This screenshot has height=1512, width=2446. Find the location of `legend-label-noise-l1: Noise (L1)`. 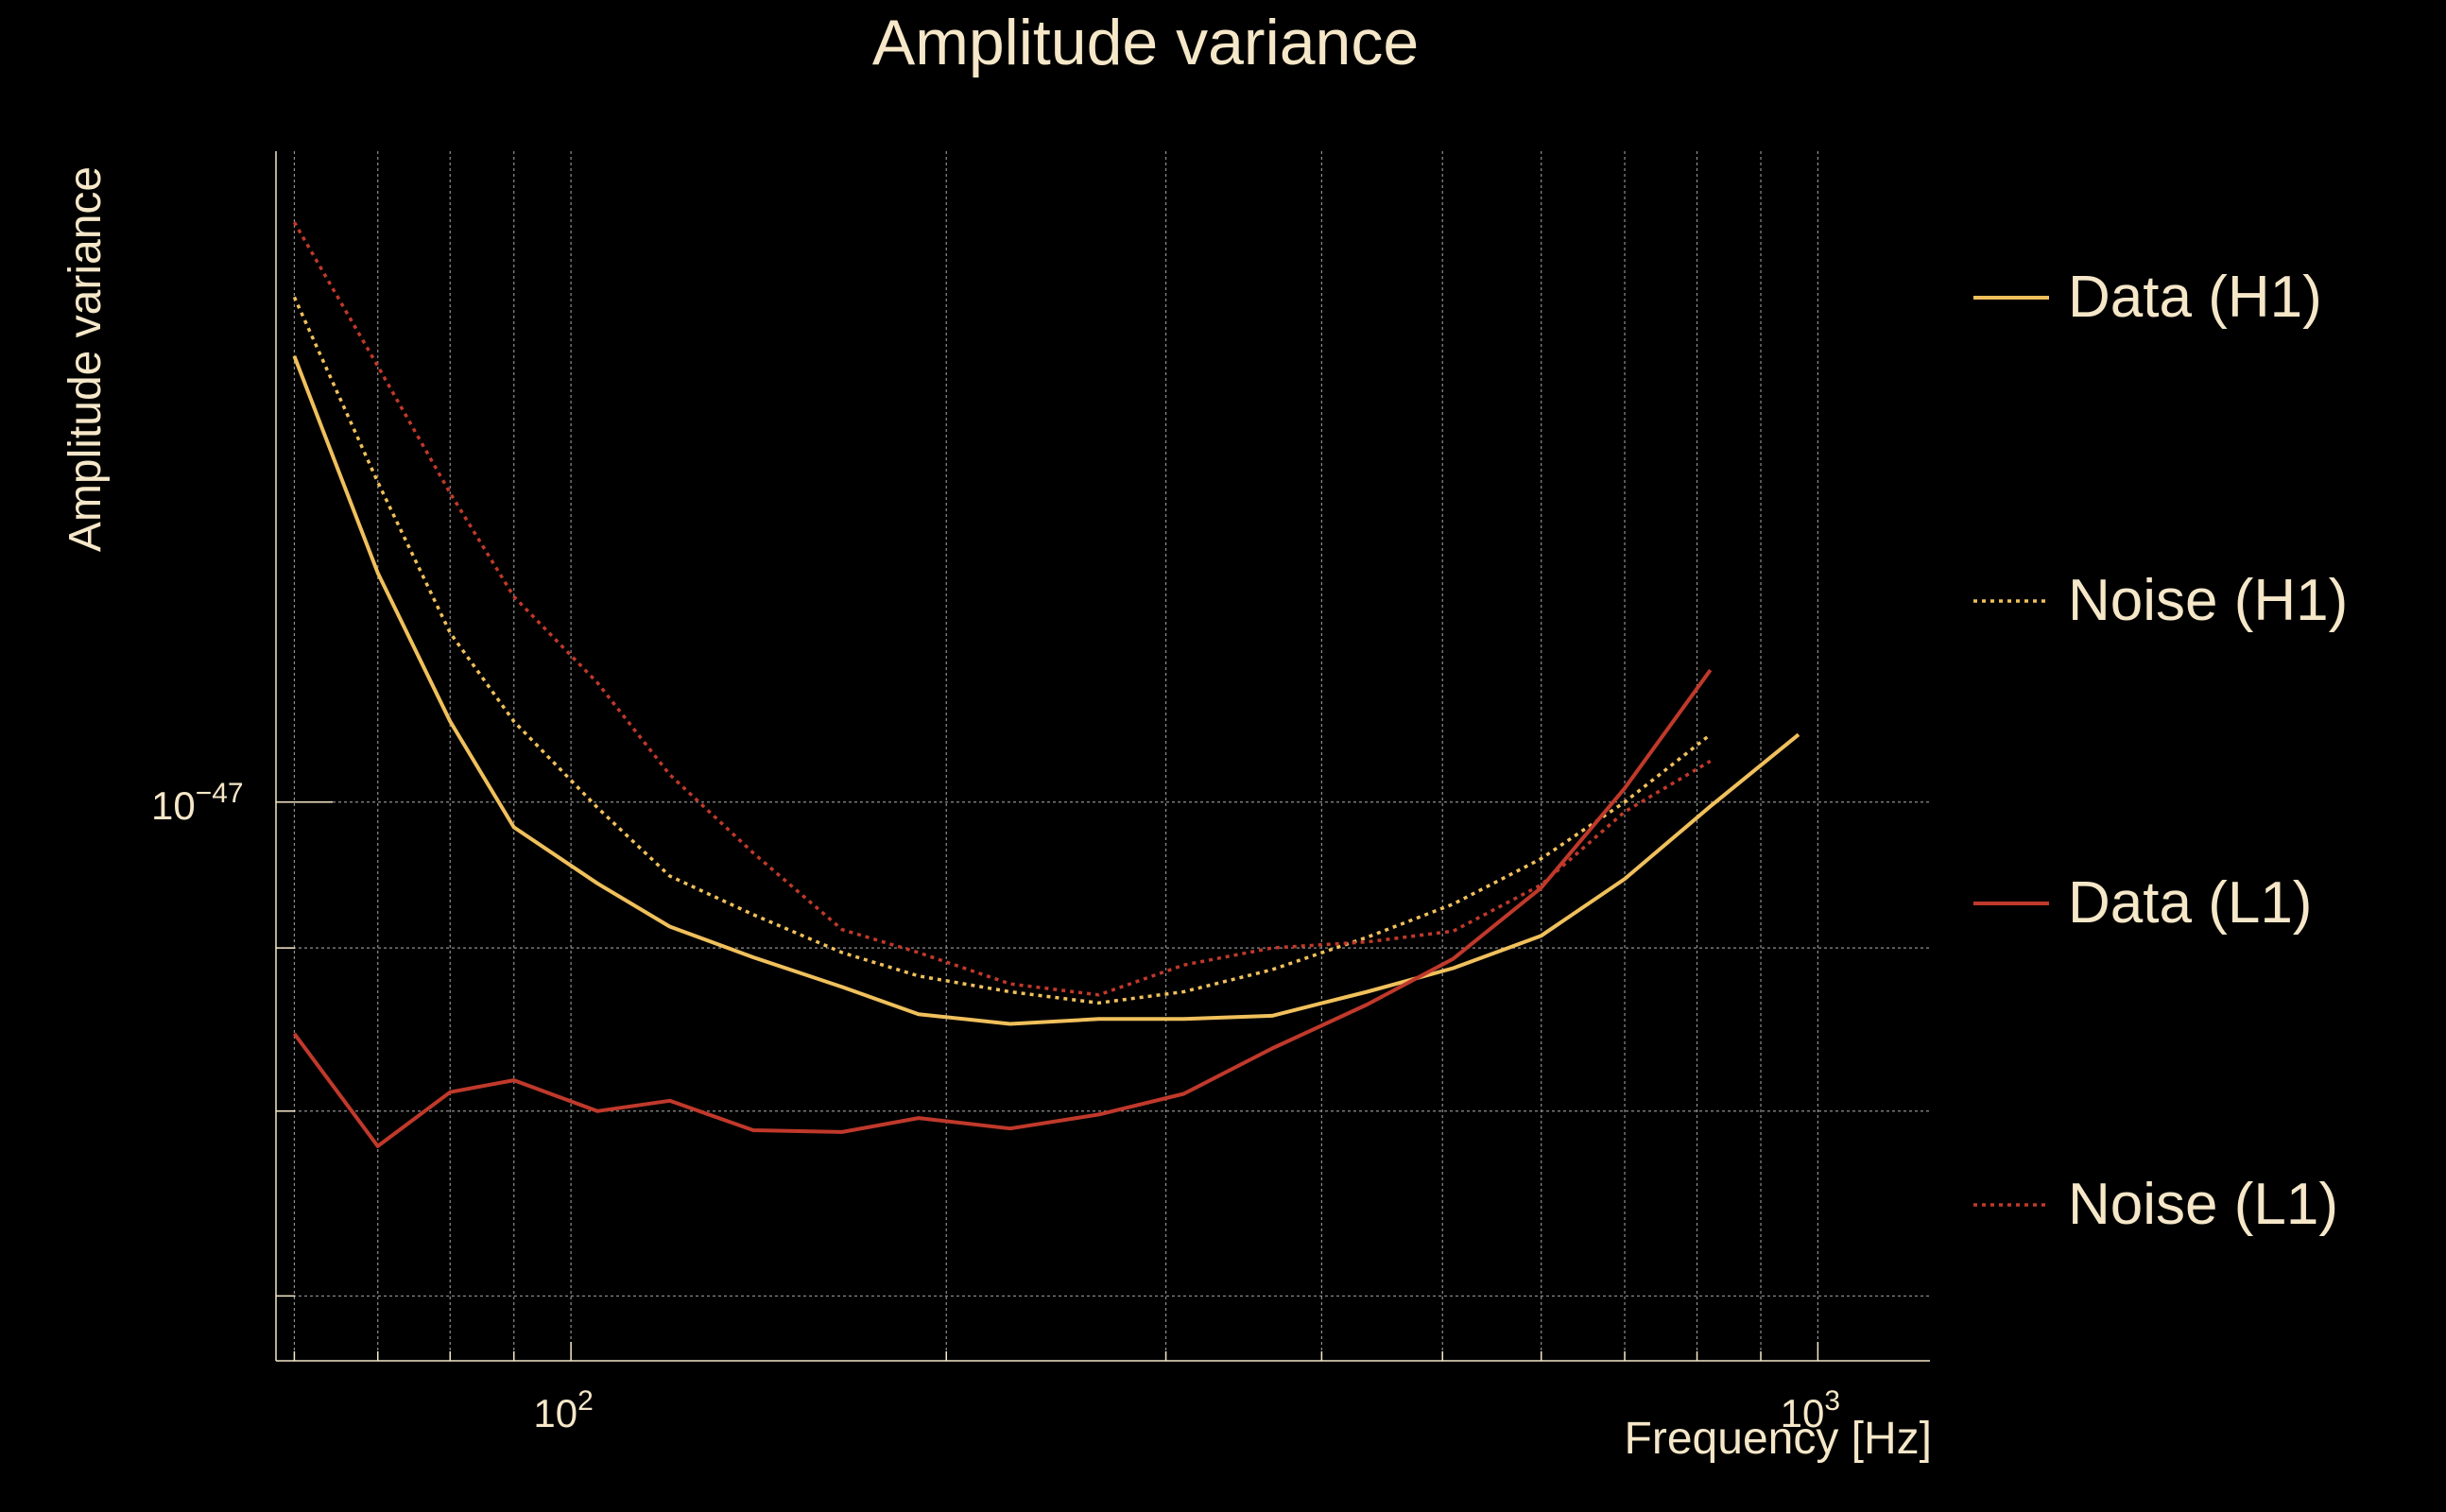

legend-label-noise-l1: Noise (L1) is located at coordinates (2203, 1204).